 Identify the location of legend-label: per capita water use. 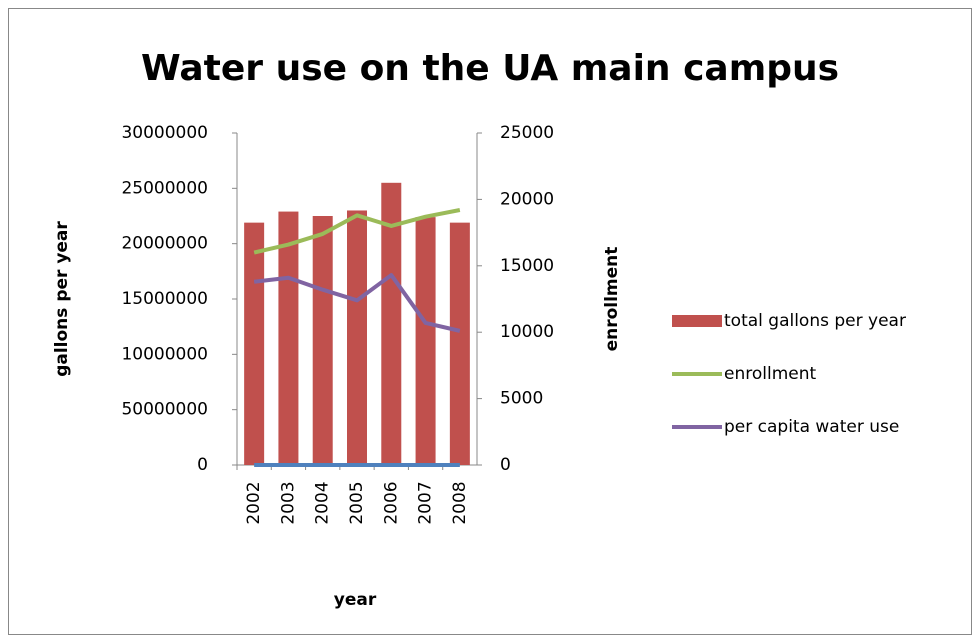
(811, 427).